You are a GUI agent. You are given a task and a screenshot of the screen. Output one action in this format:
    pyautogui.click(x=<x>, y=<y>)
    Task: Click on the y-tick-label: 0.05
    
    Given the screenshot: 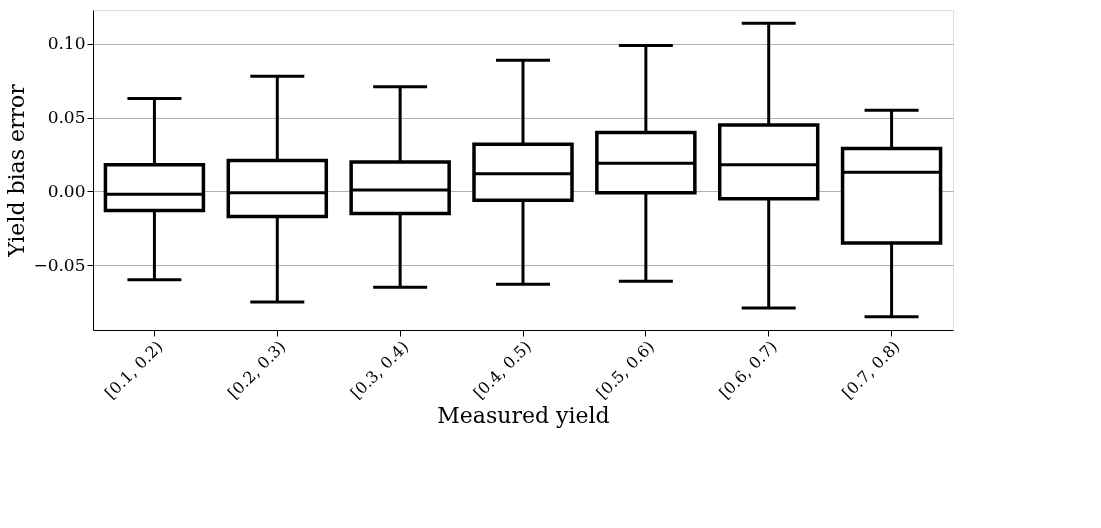 What is the action you would take?
    pyautogui.click(x=66, y=117)
    